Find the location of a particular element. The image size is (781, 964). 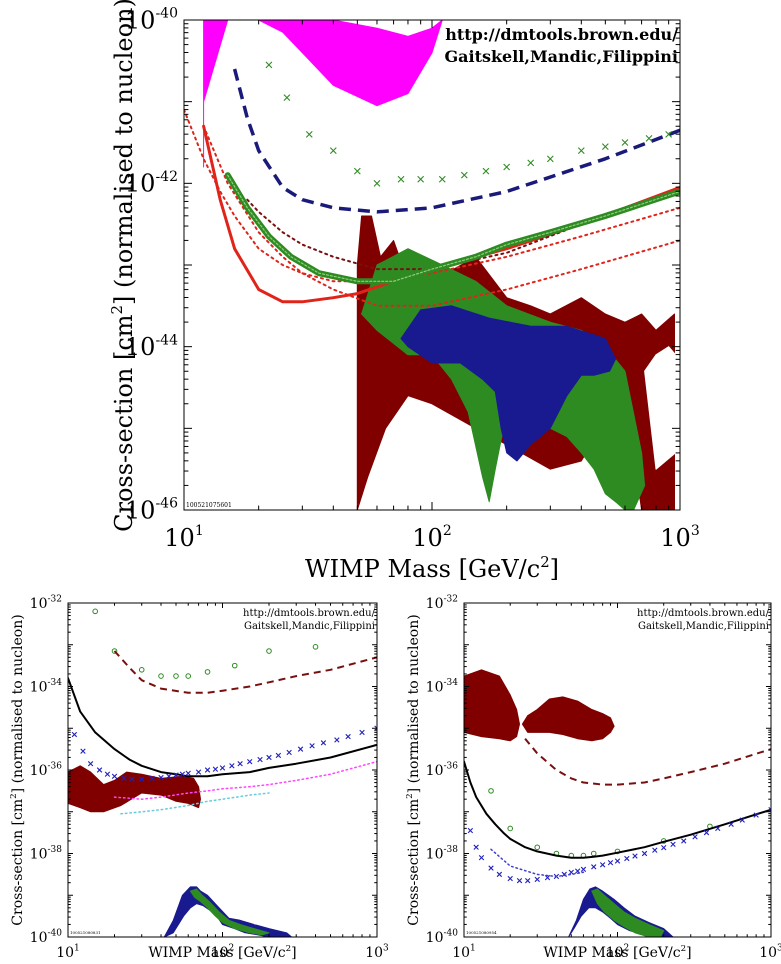

left-plot-background is located at coordinates (222, 770).